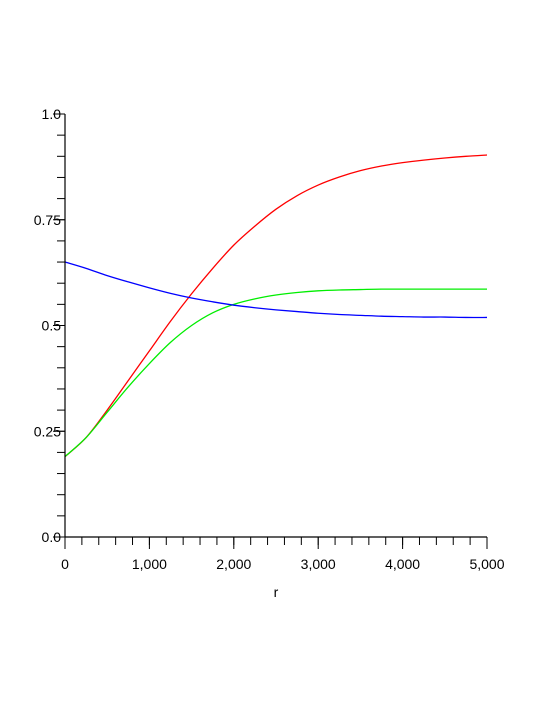 The height and width of the screenshot is (705, 545). Describe the element at coordinates (52, 326) in the screenshot. I see `y-tick-label: 0.5` at that location.